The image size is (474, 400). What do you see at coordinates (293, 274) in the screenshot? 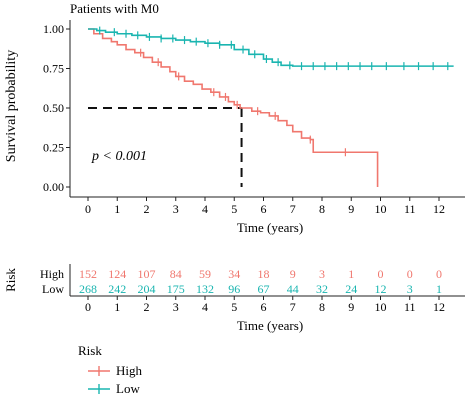
I see `risk-count-high: 9` at bounding box center [293, 274].